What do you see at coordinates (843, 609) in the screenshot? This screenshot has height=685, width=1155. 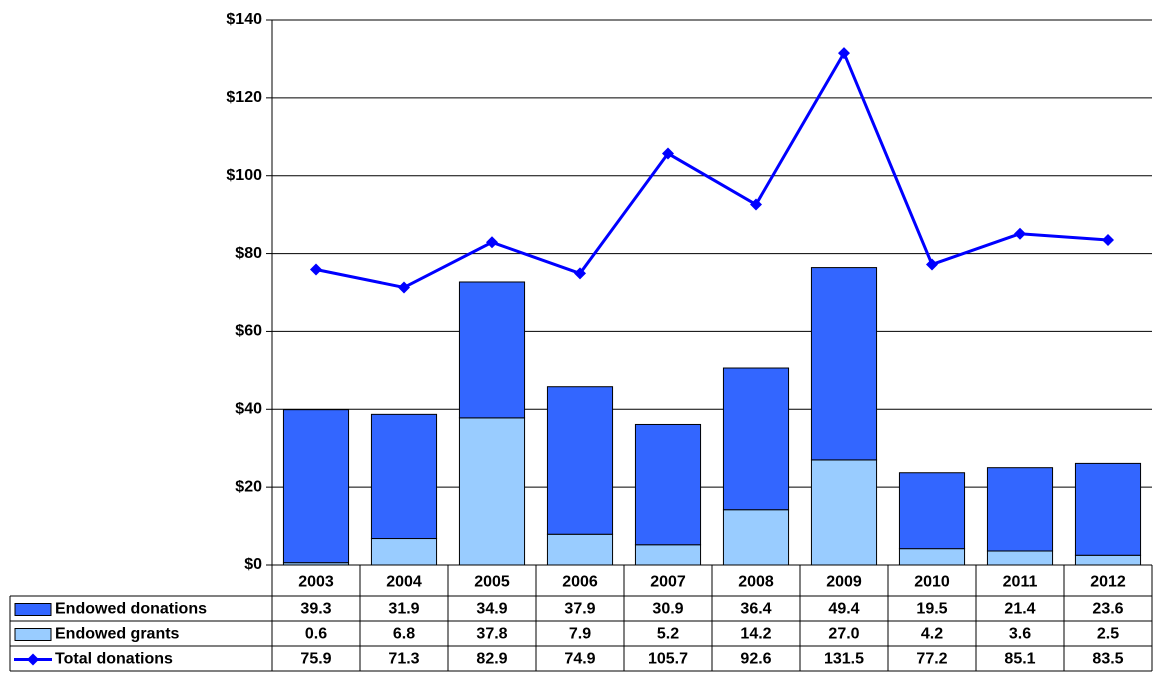 I see `table-value: 49.4` at bounding box center [843, 609].